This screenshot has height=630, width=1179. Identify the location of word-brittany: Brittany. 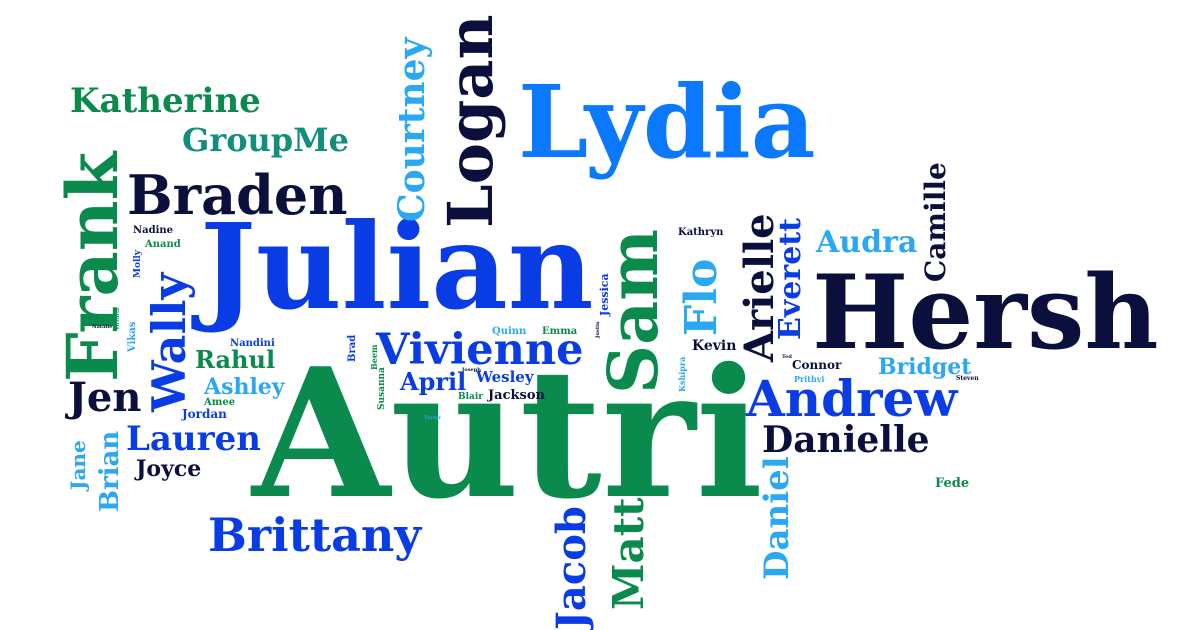
(315, 535).